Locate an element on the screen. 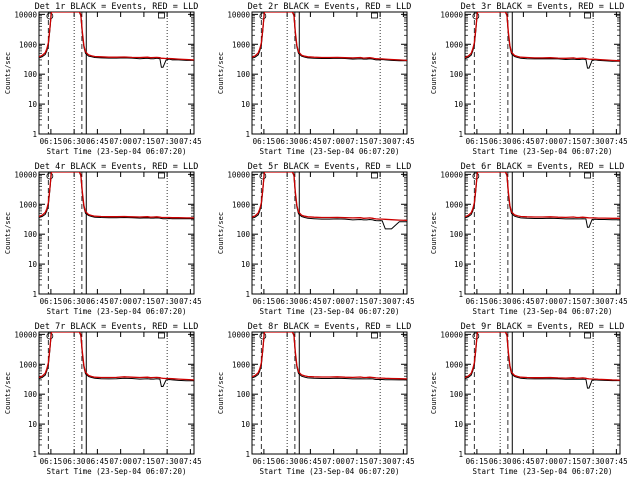 The width and height of the screenshot is (640, 480). panel-title: Det 4r BLACK = Events, RED = LLD is located at coordinates (117, 167).